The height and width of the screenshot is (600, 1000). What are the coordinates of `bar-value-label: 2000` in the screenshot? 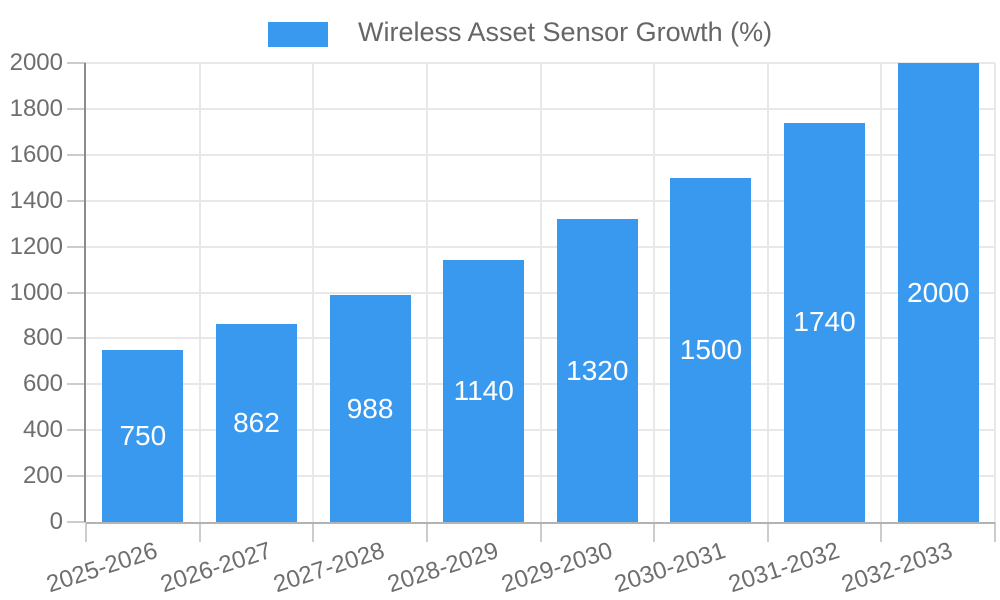 It's located at (938, 292).